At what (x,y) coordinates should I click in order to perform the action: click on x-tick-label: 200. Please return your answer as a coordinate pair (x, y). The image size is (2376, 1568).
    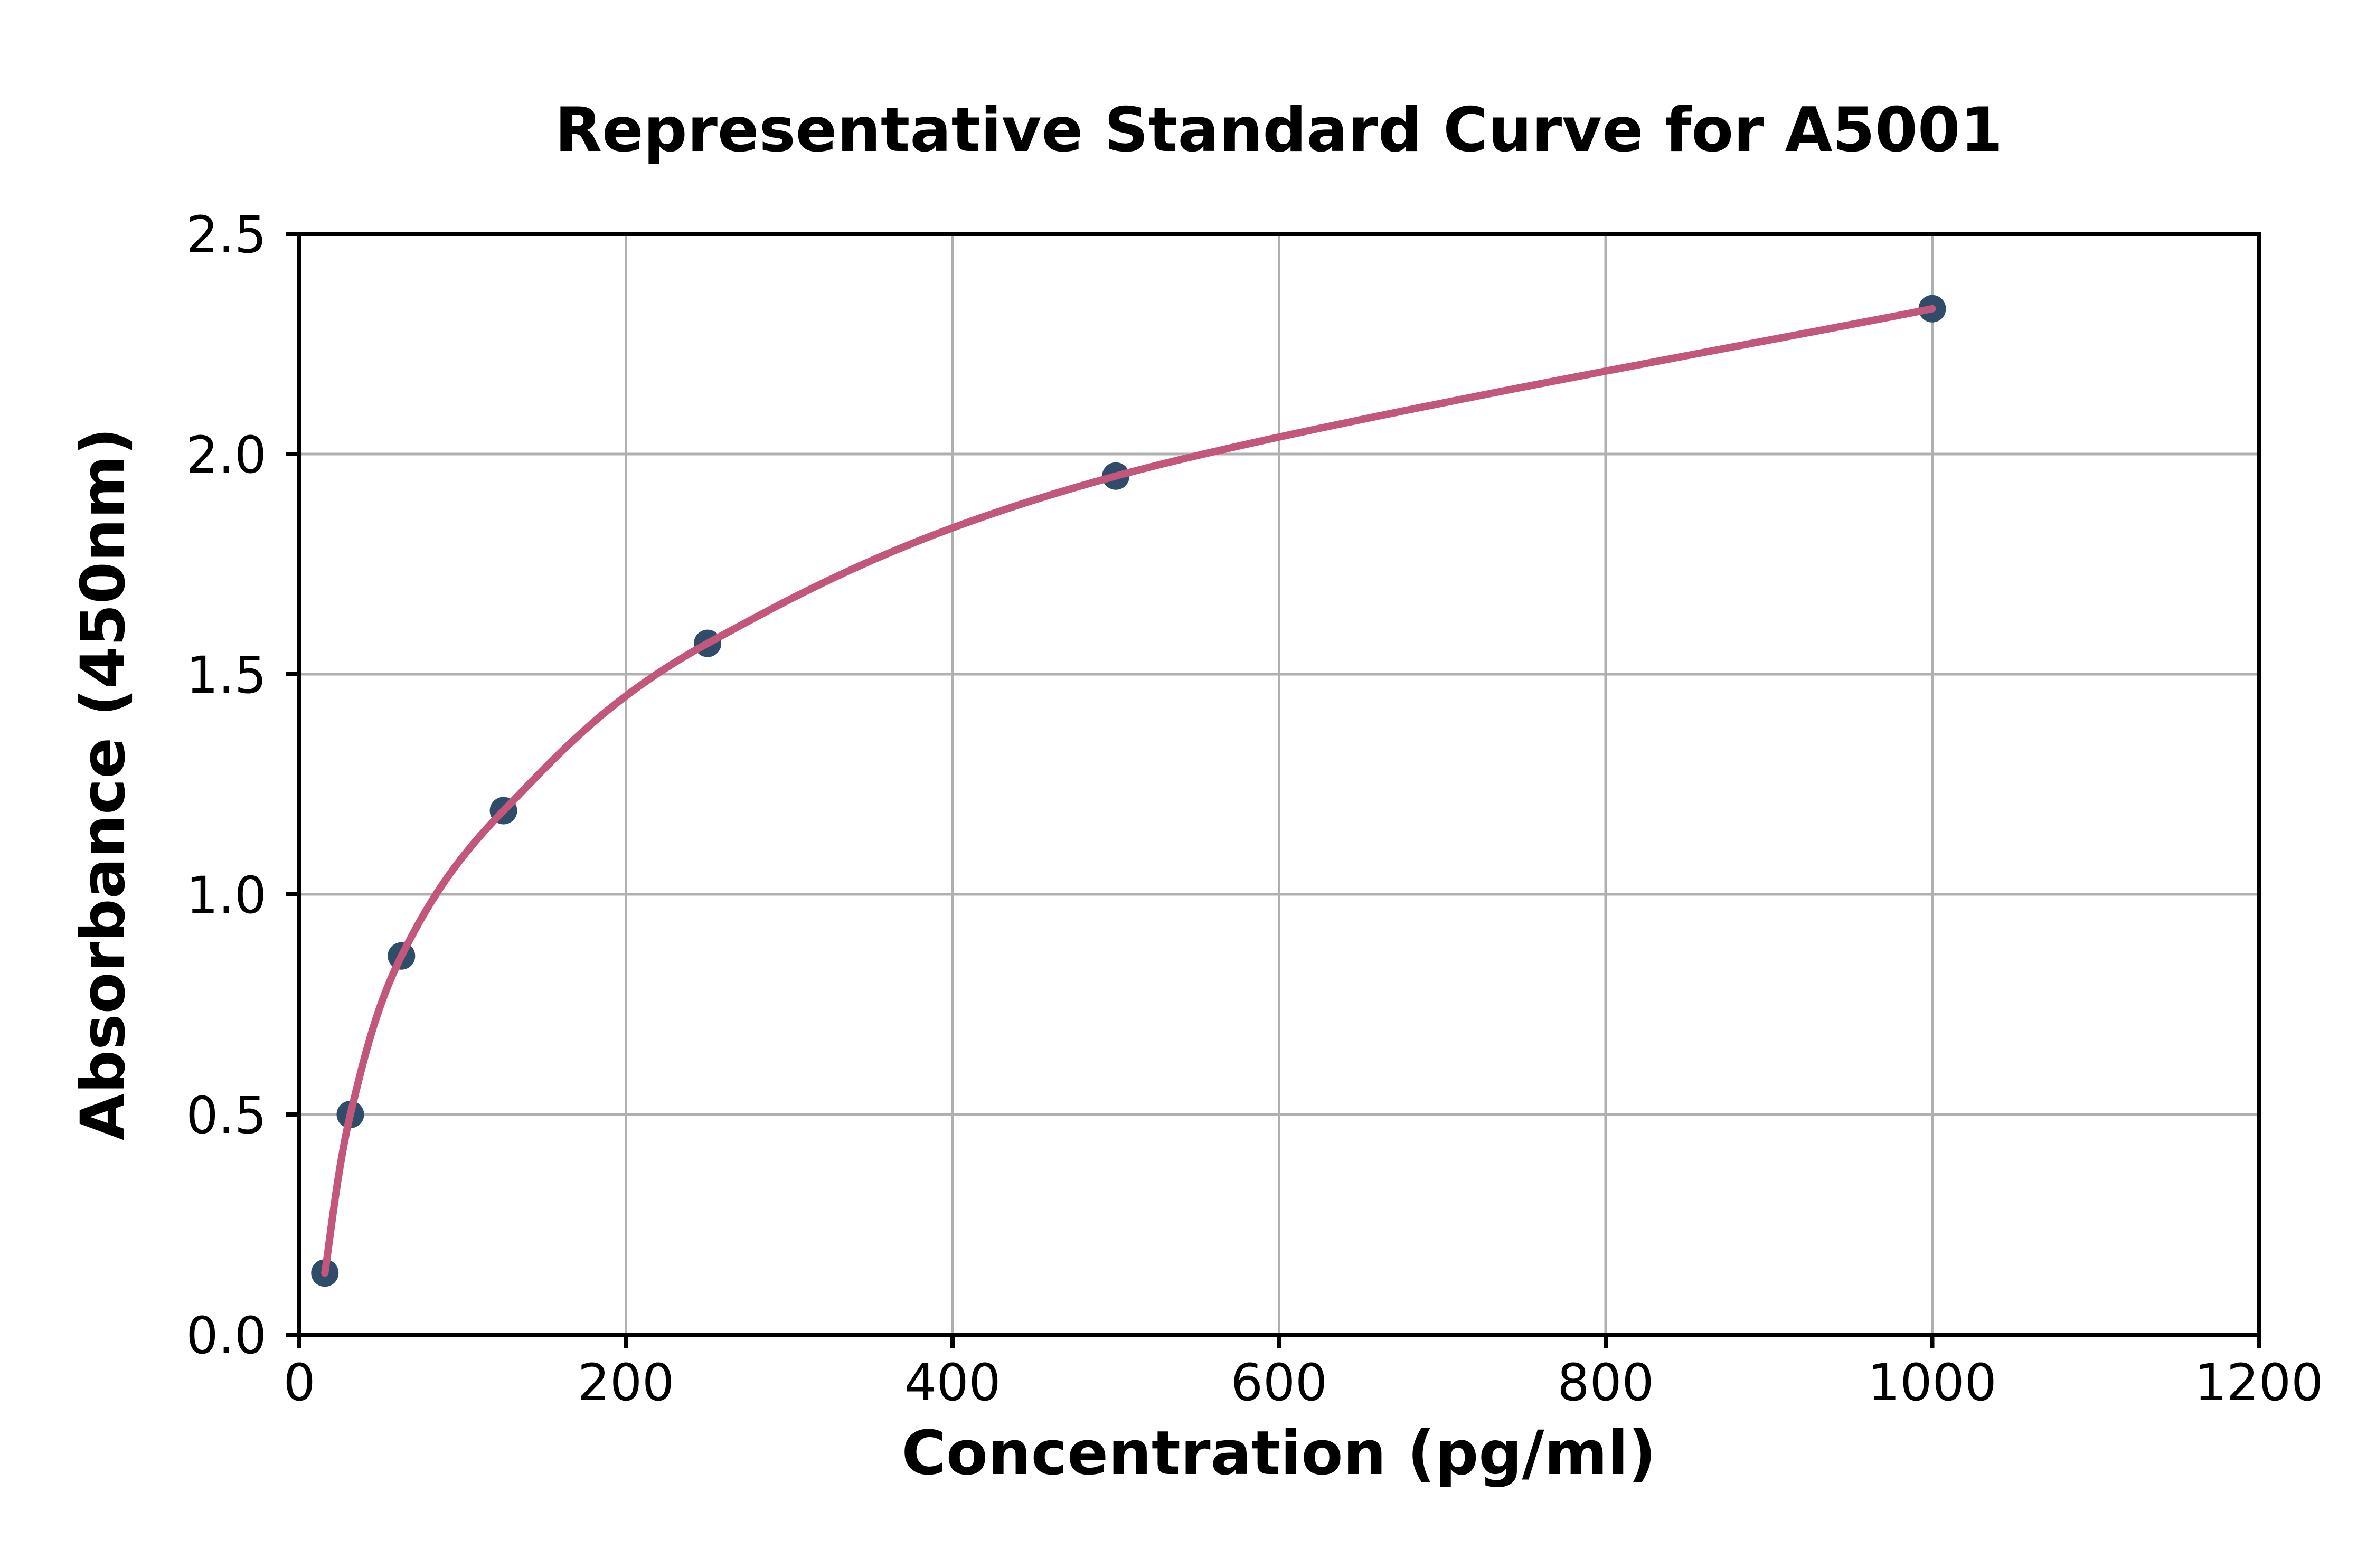
    Looking at the image, I should click on (626, 1383).